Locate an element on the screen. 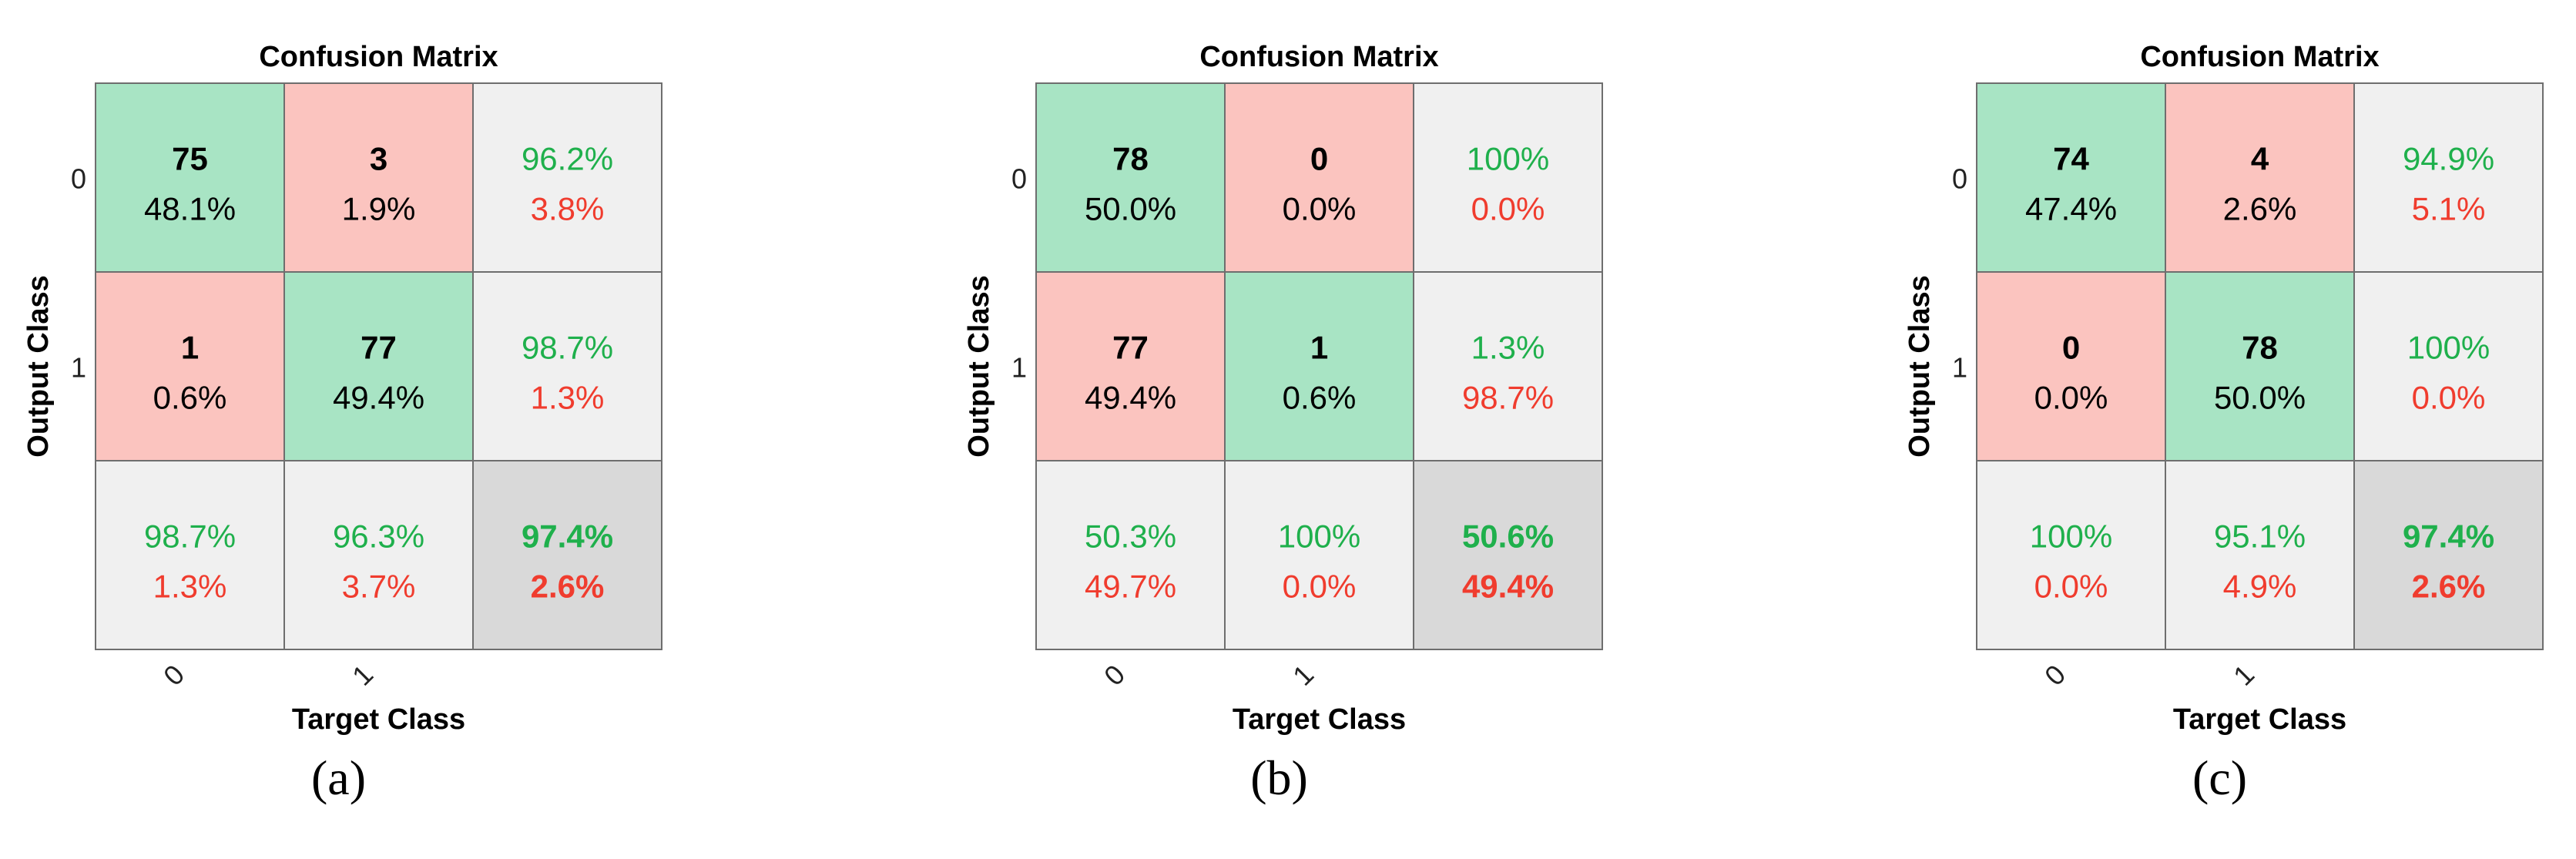  column-error-rate: 4.9% is located at coordinates (2260, 587).